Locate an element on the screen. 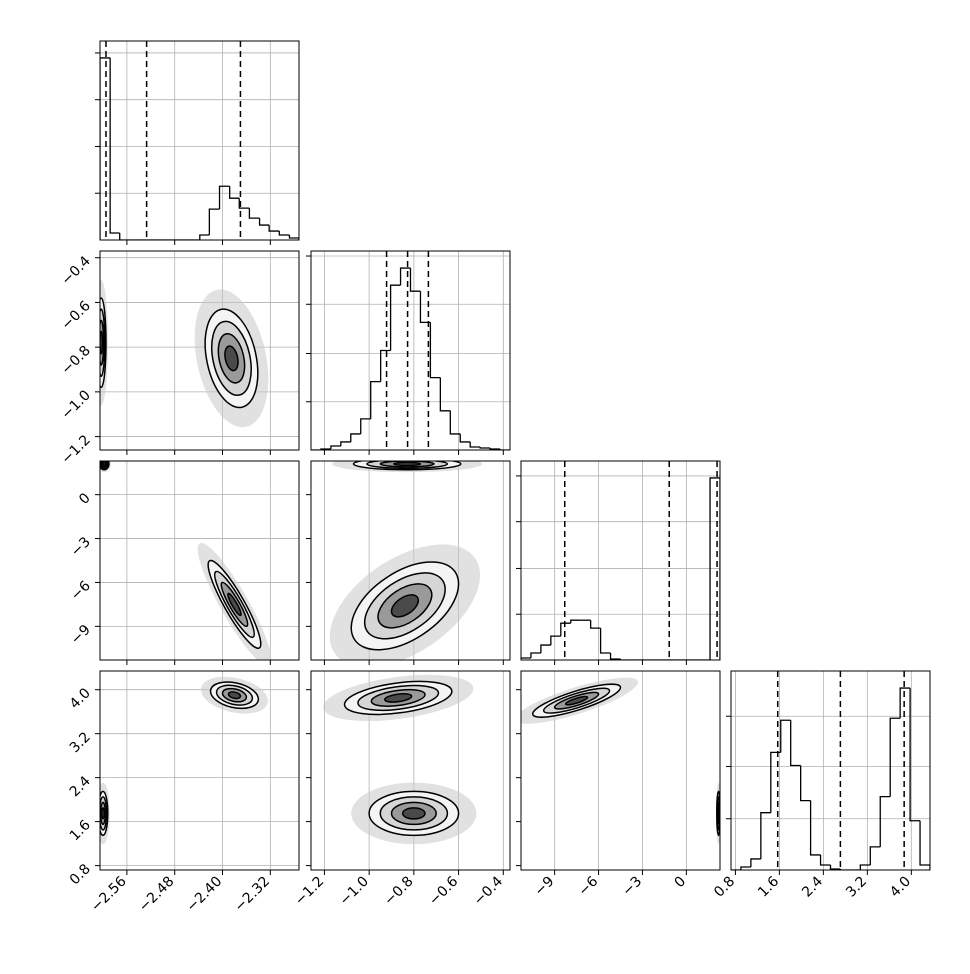 This screenshot has width=970, height=974. x-tick-label: 0.8 is located at coordinates (724, 887).